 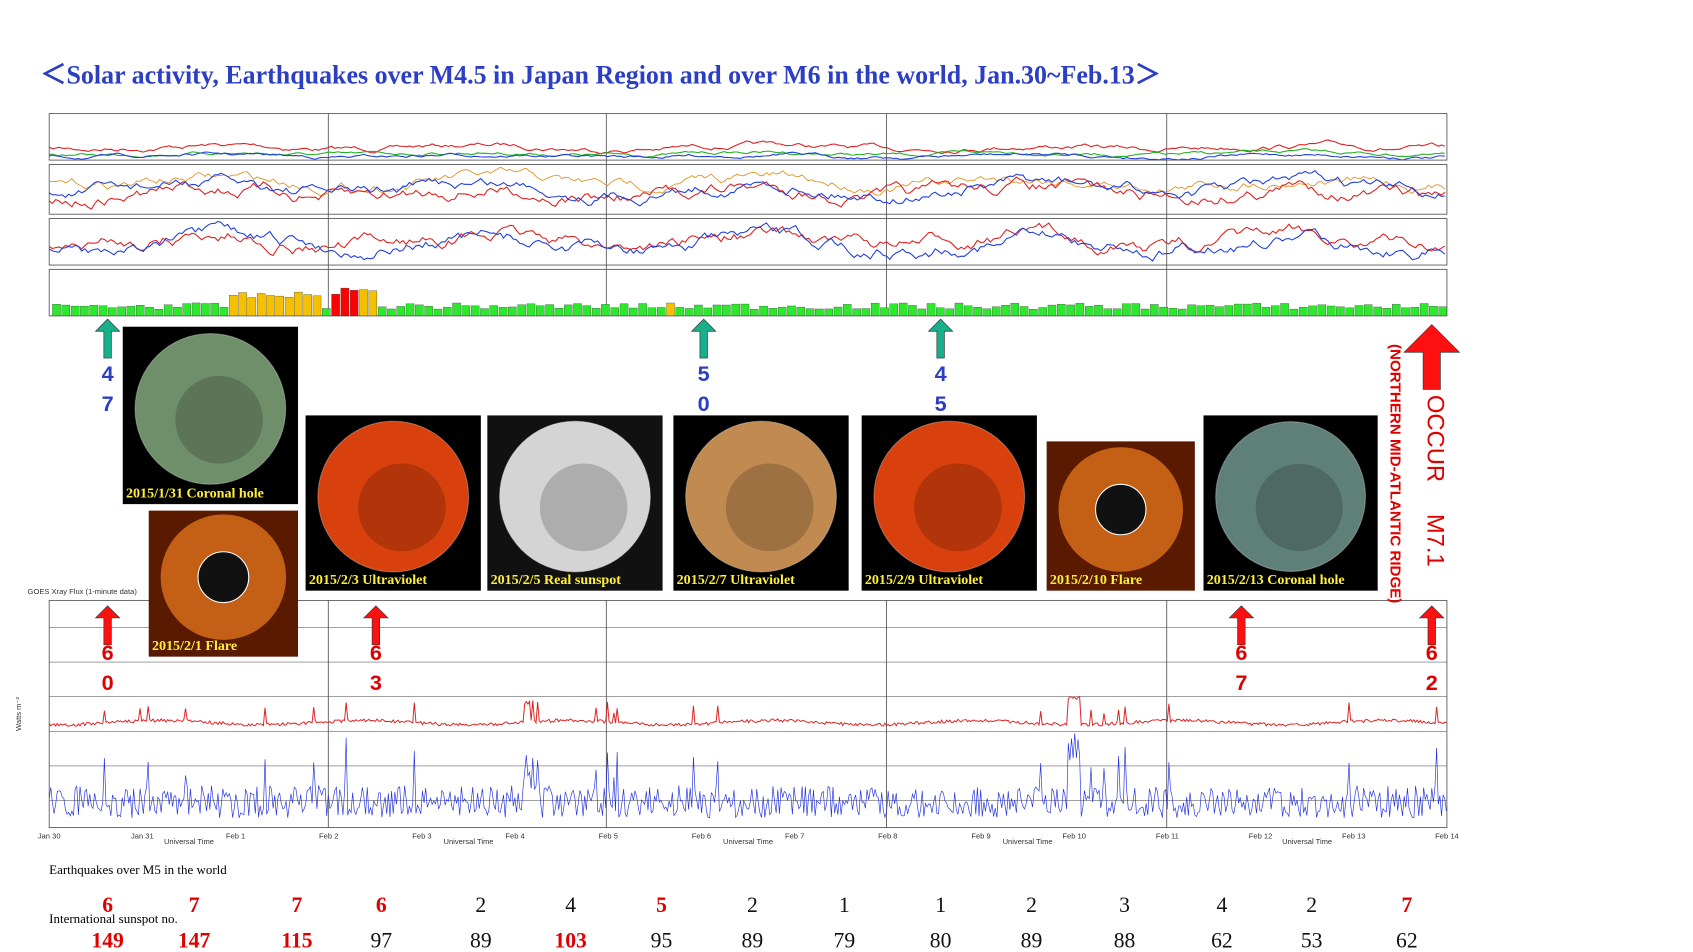 What do you see at coordinates (107, 940) in the screenshot?
I see `sunspot-number: 149` at bounding box center [107, 940].